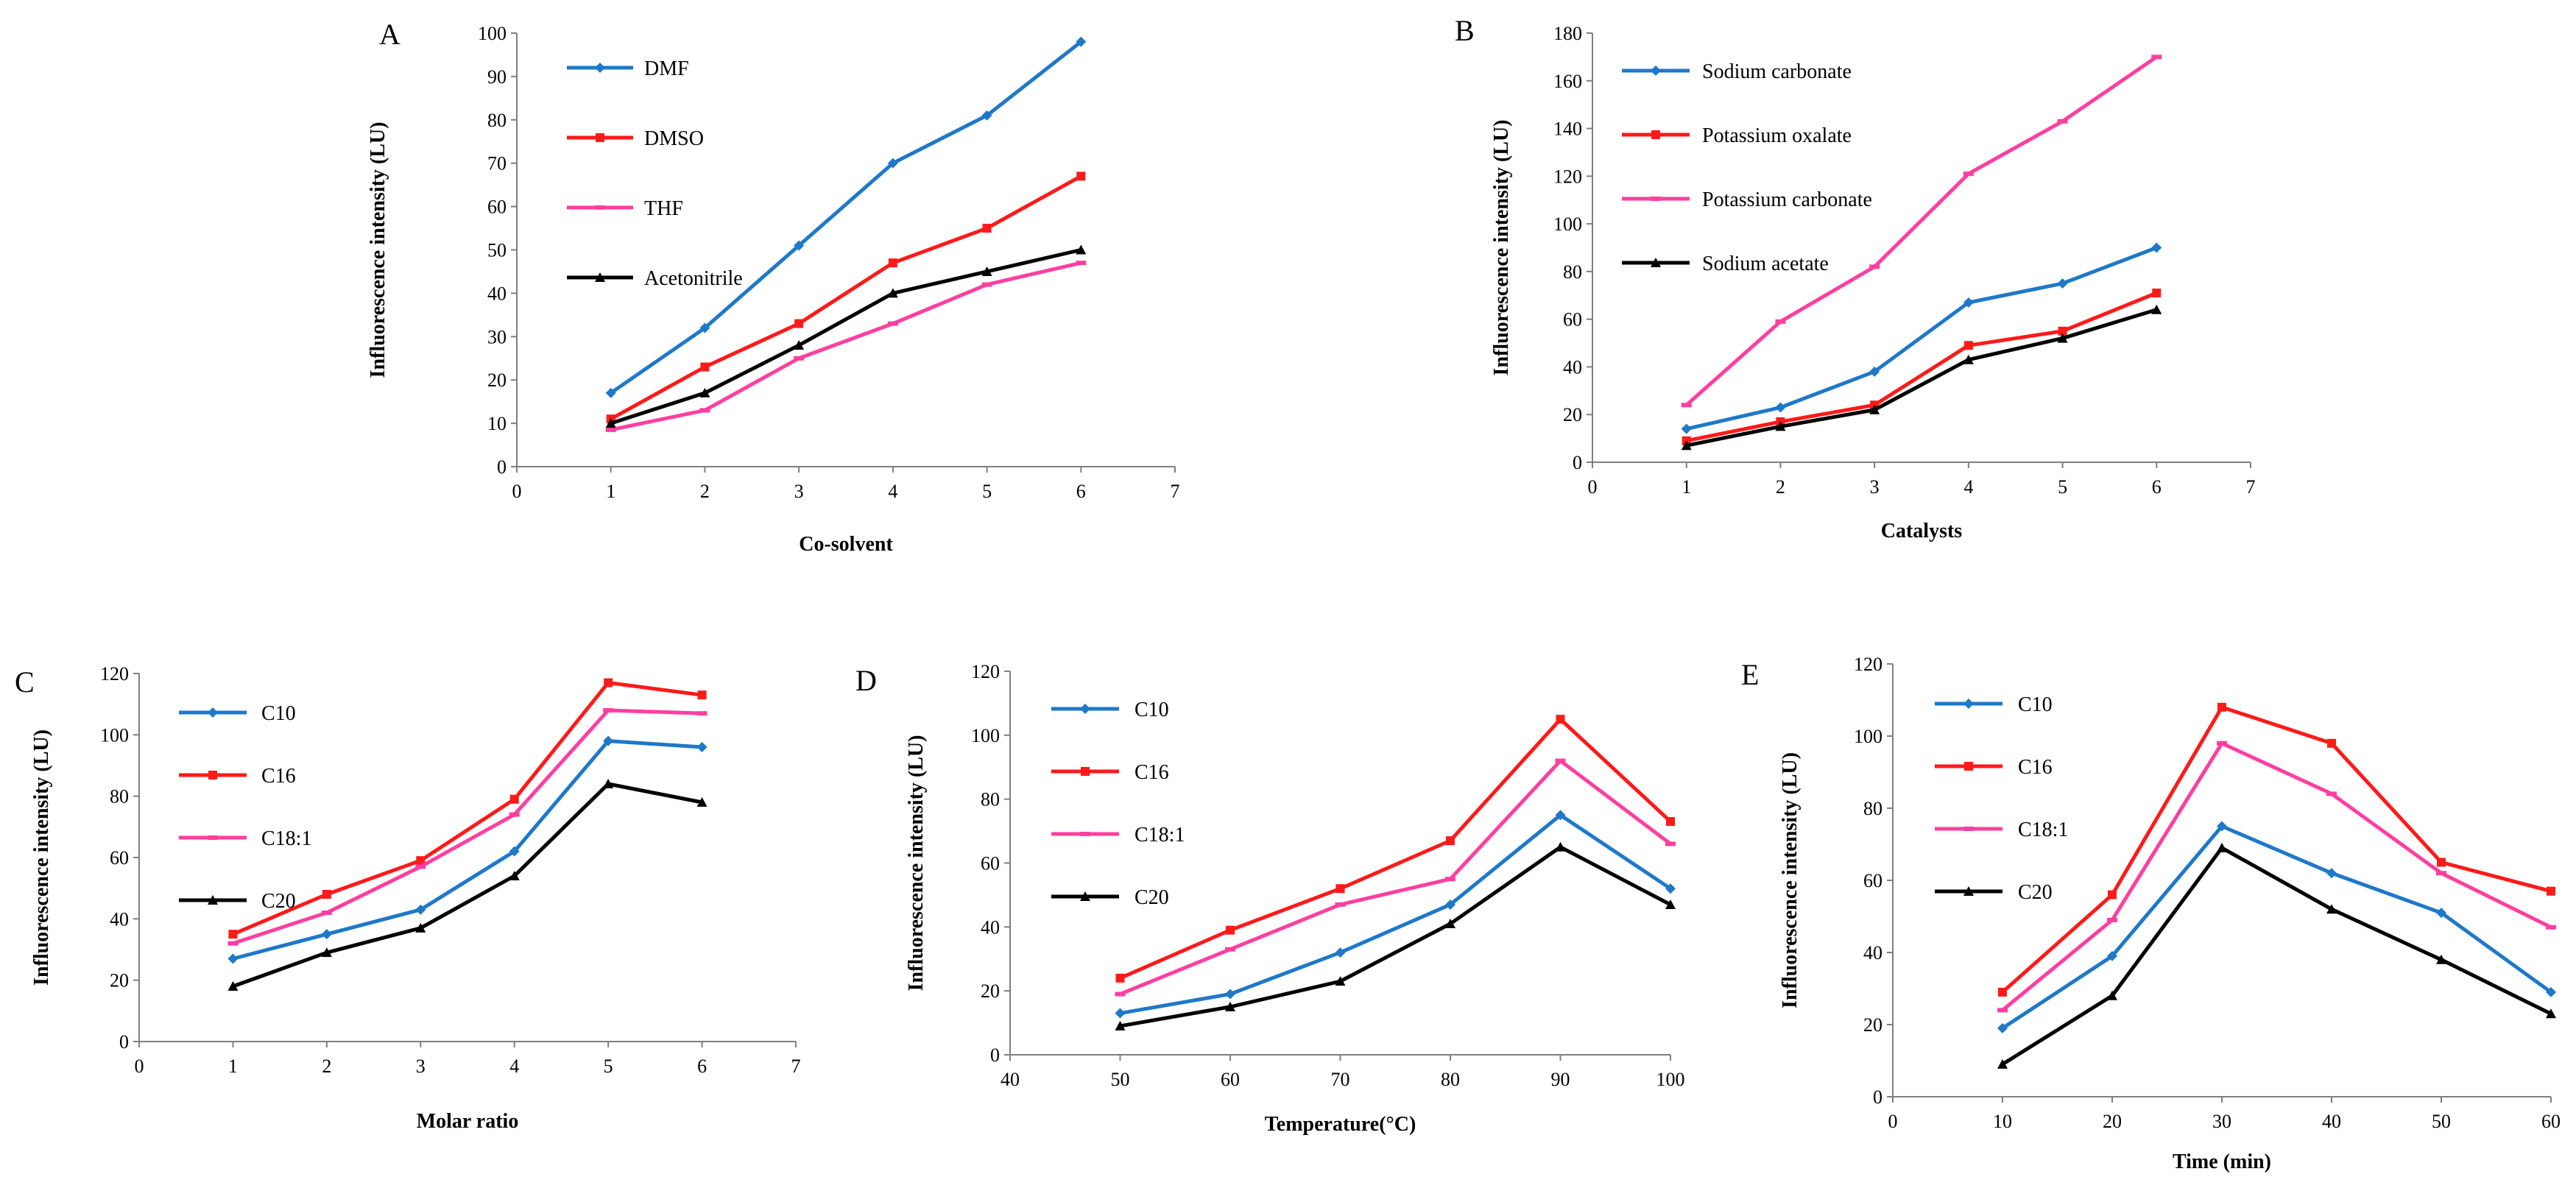 This screenshot has width=2576, height=1202. I want to click on legend-label: C20, so click(2035, 892).